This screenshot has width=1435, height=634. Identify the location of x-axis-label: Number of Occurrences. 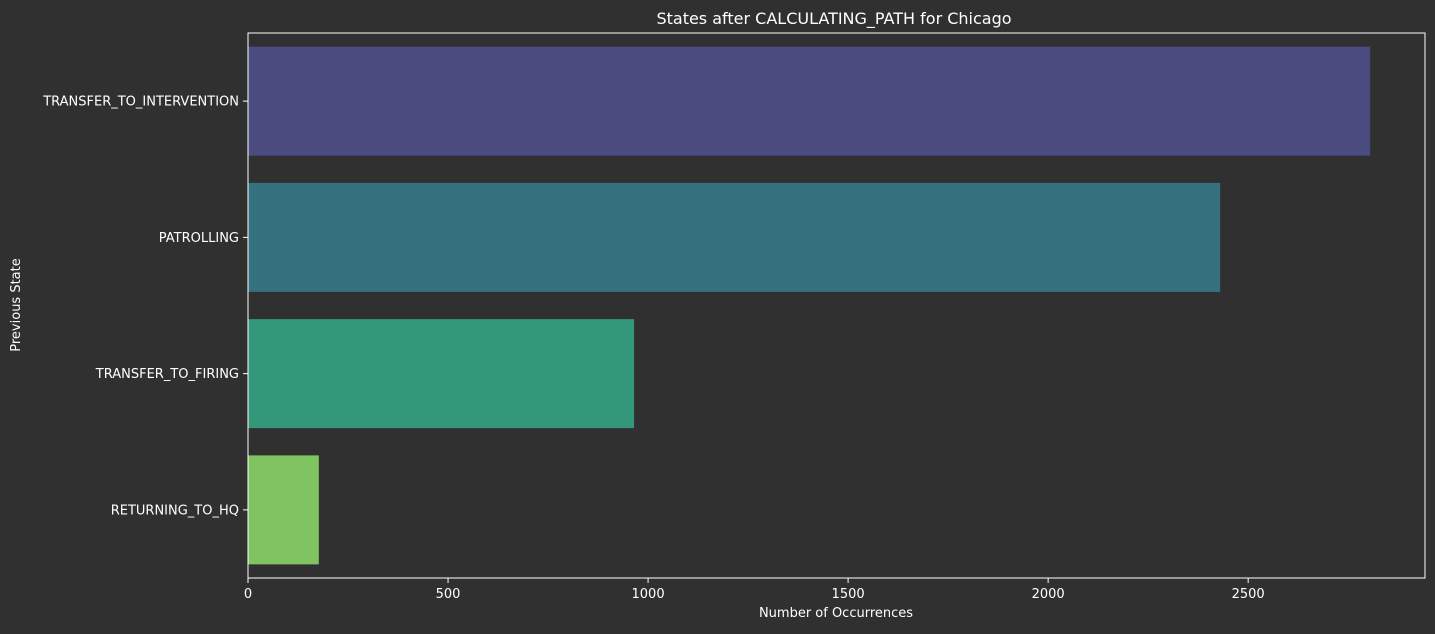
(836, 613).